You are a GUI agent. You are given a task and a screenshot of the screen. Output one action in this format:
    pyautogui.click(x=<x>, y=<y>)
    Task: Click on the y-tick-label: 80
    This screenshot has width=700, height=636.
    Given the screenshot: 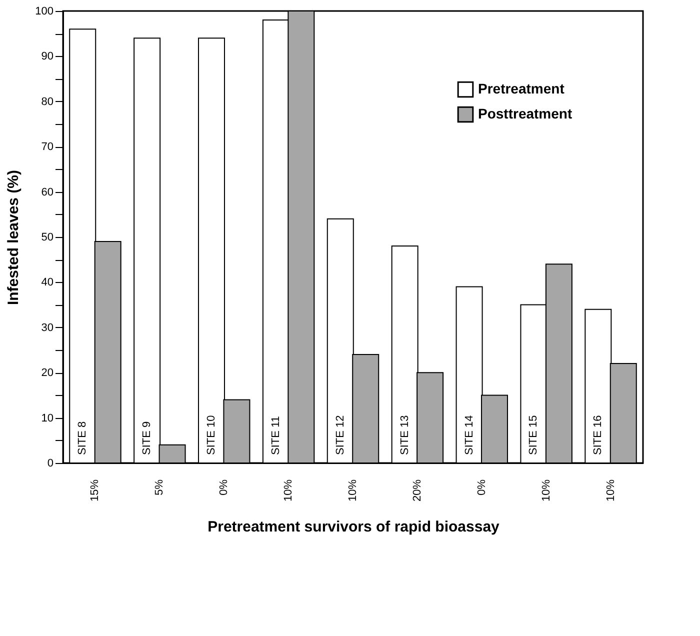 What is the action you would take?
    pyautogui.click(x=47, y=102)
    